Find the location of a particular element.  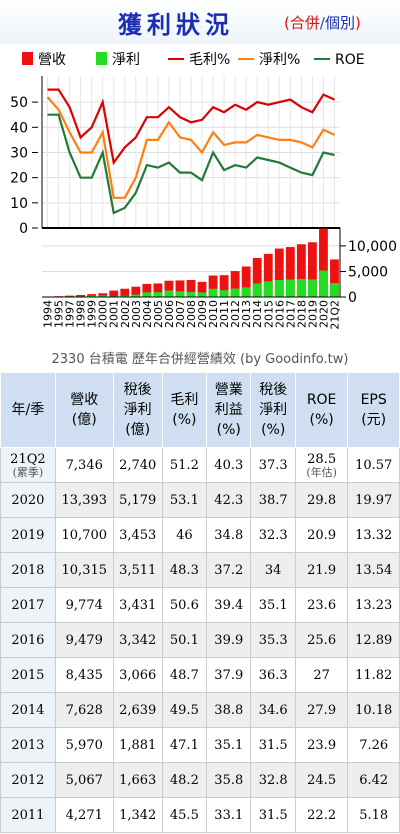

column-header-4: 營業 利益 (%) is located at coordinates (229, 410).